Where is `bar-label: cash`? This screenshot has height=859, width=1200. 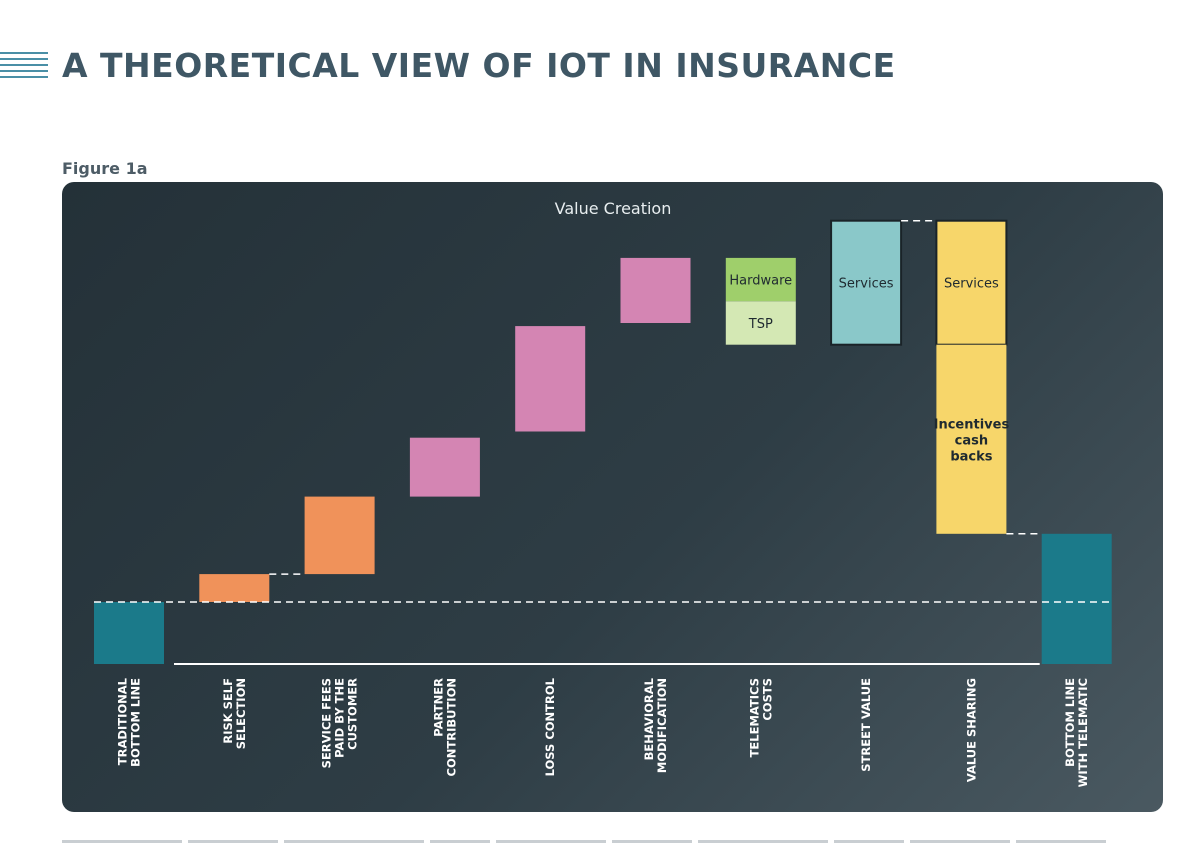
bar-label: cash is located at coordinates (971, 440).